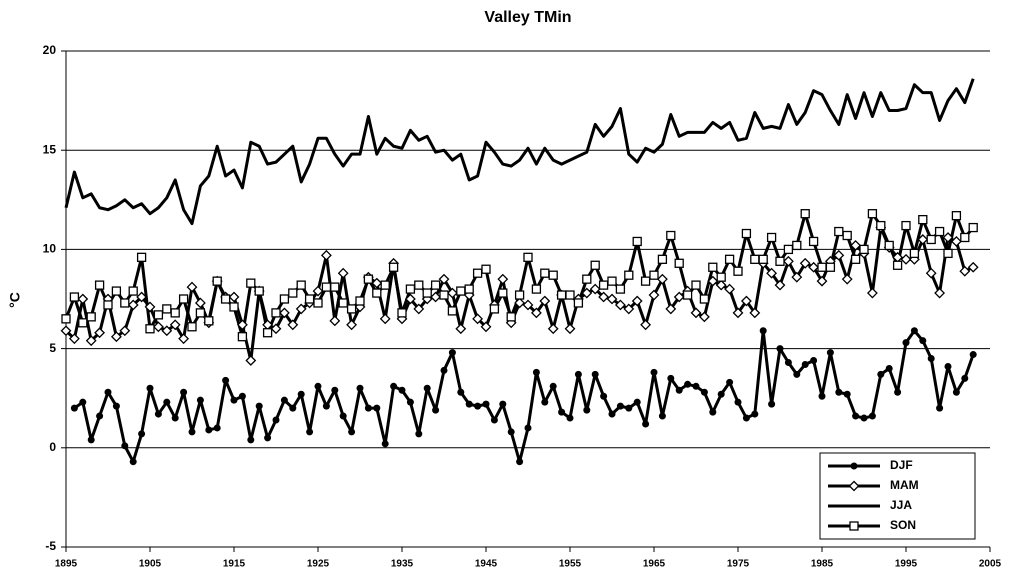 This screenshot has height=573, width=1009. Describe the element at coordinates (150, 564) in the screenshot. I see `x-tick-label: 1905` at that location.